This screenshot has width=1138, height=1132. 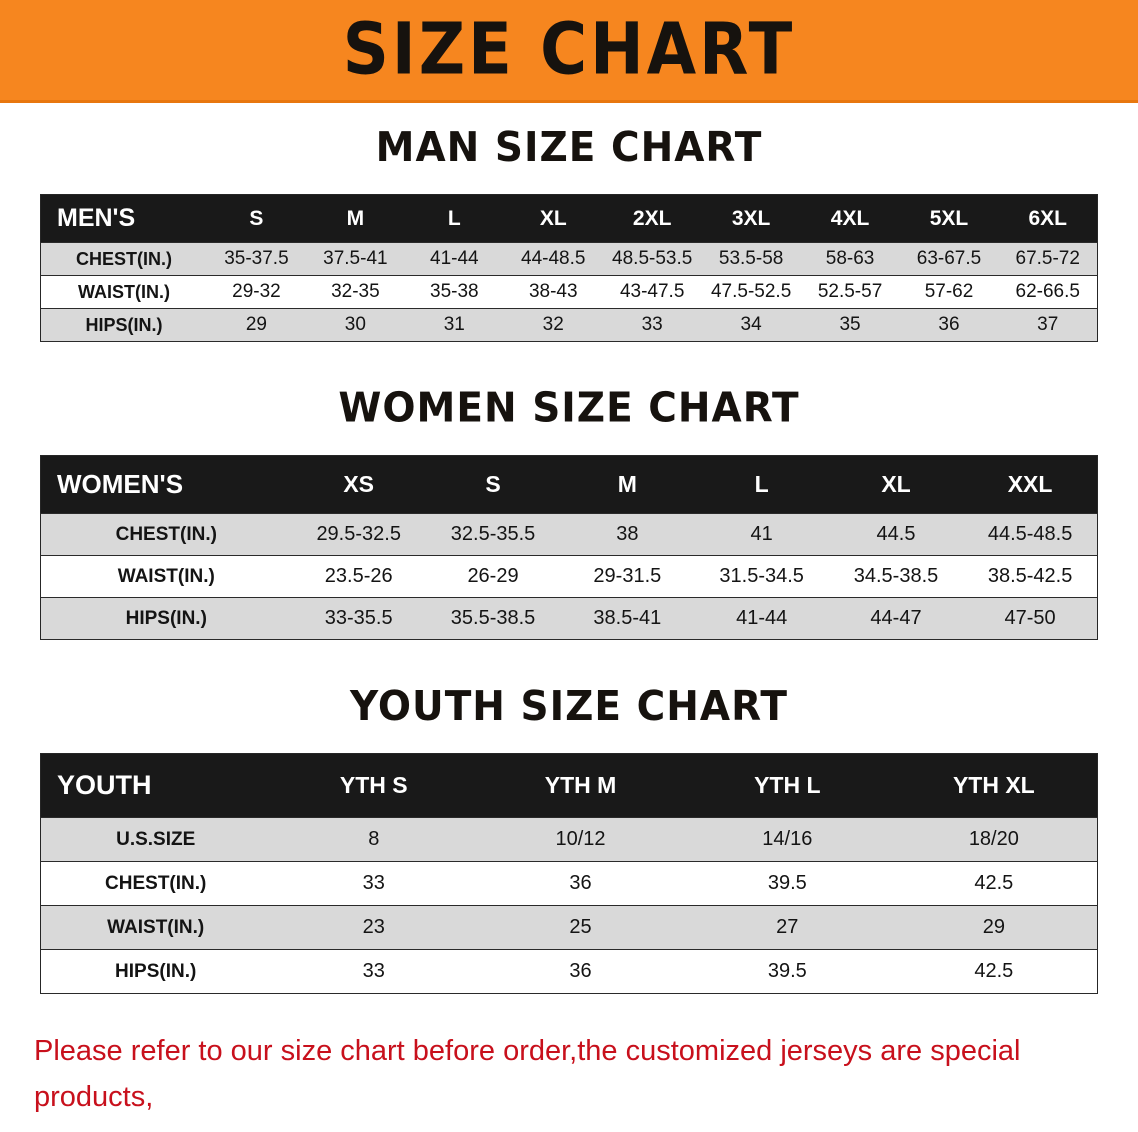 I want to click on measurement-value: 25, so click(x=580, y=927).